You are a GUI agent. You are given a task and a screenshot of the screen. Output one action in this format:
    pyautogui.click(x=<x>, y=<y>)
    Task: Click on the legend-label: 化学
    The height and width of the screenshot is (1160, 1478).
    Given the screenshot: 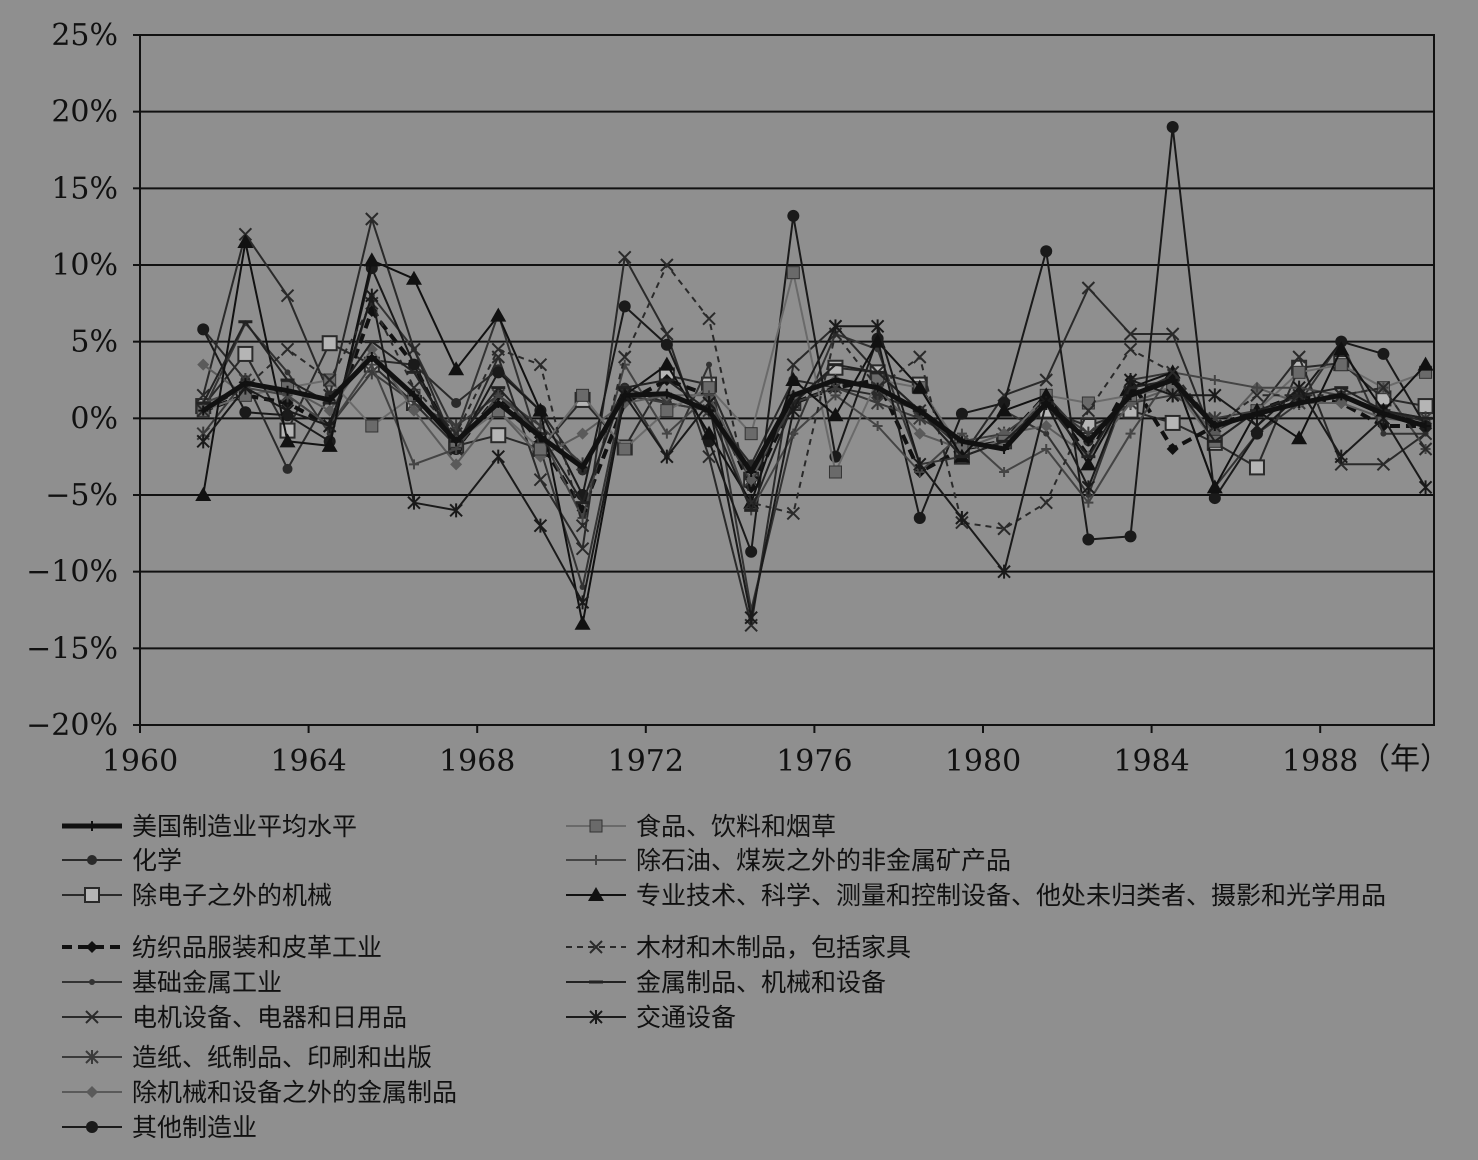 What is the action you would take?
    pyautogui.click(x=157, y=860)
    